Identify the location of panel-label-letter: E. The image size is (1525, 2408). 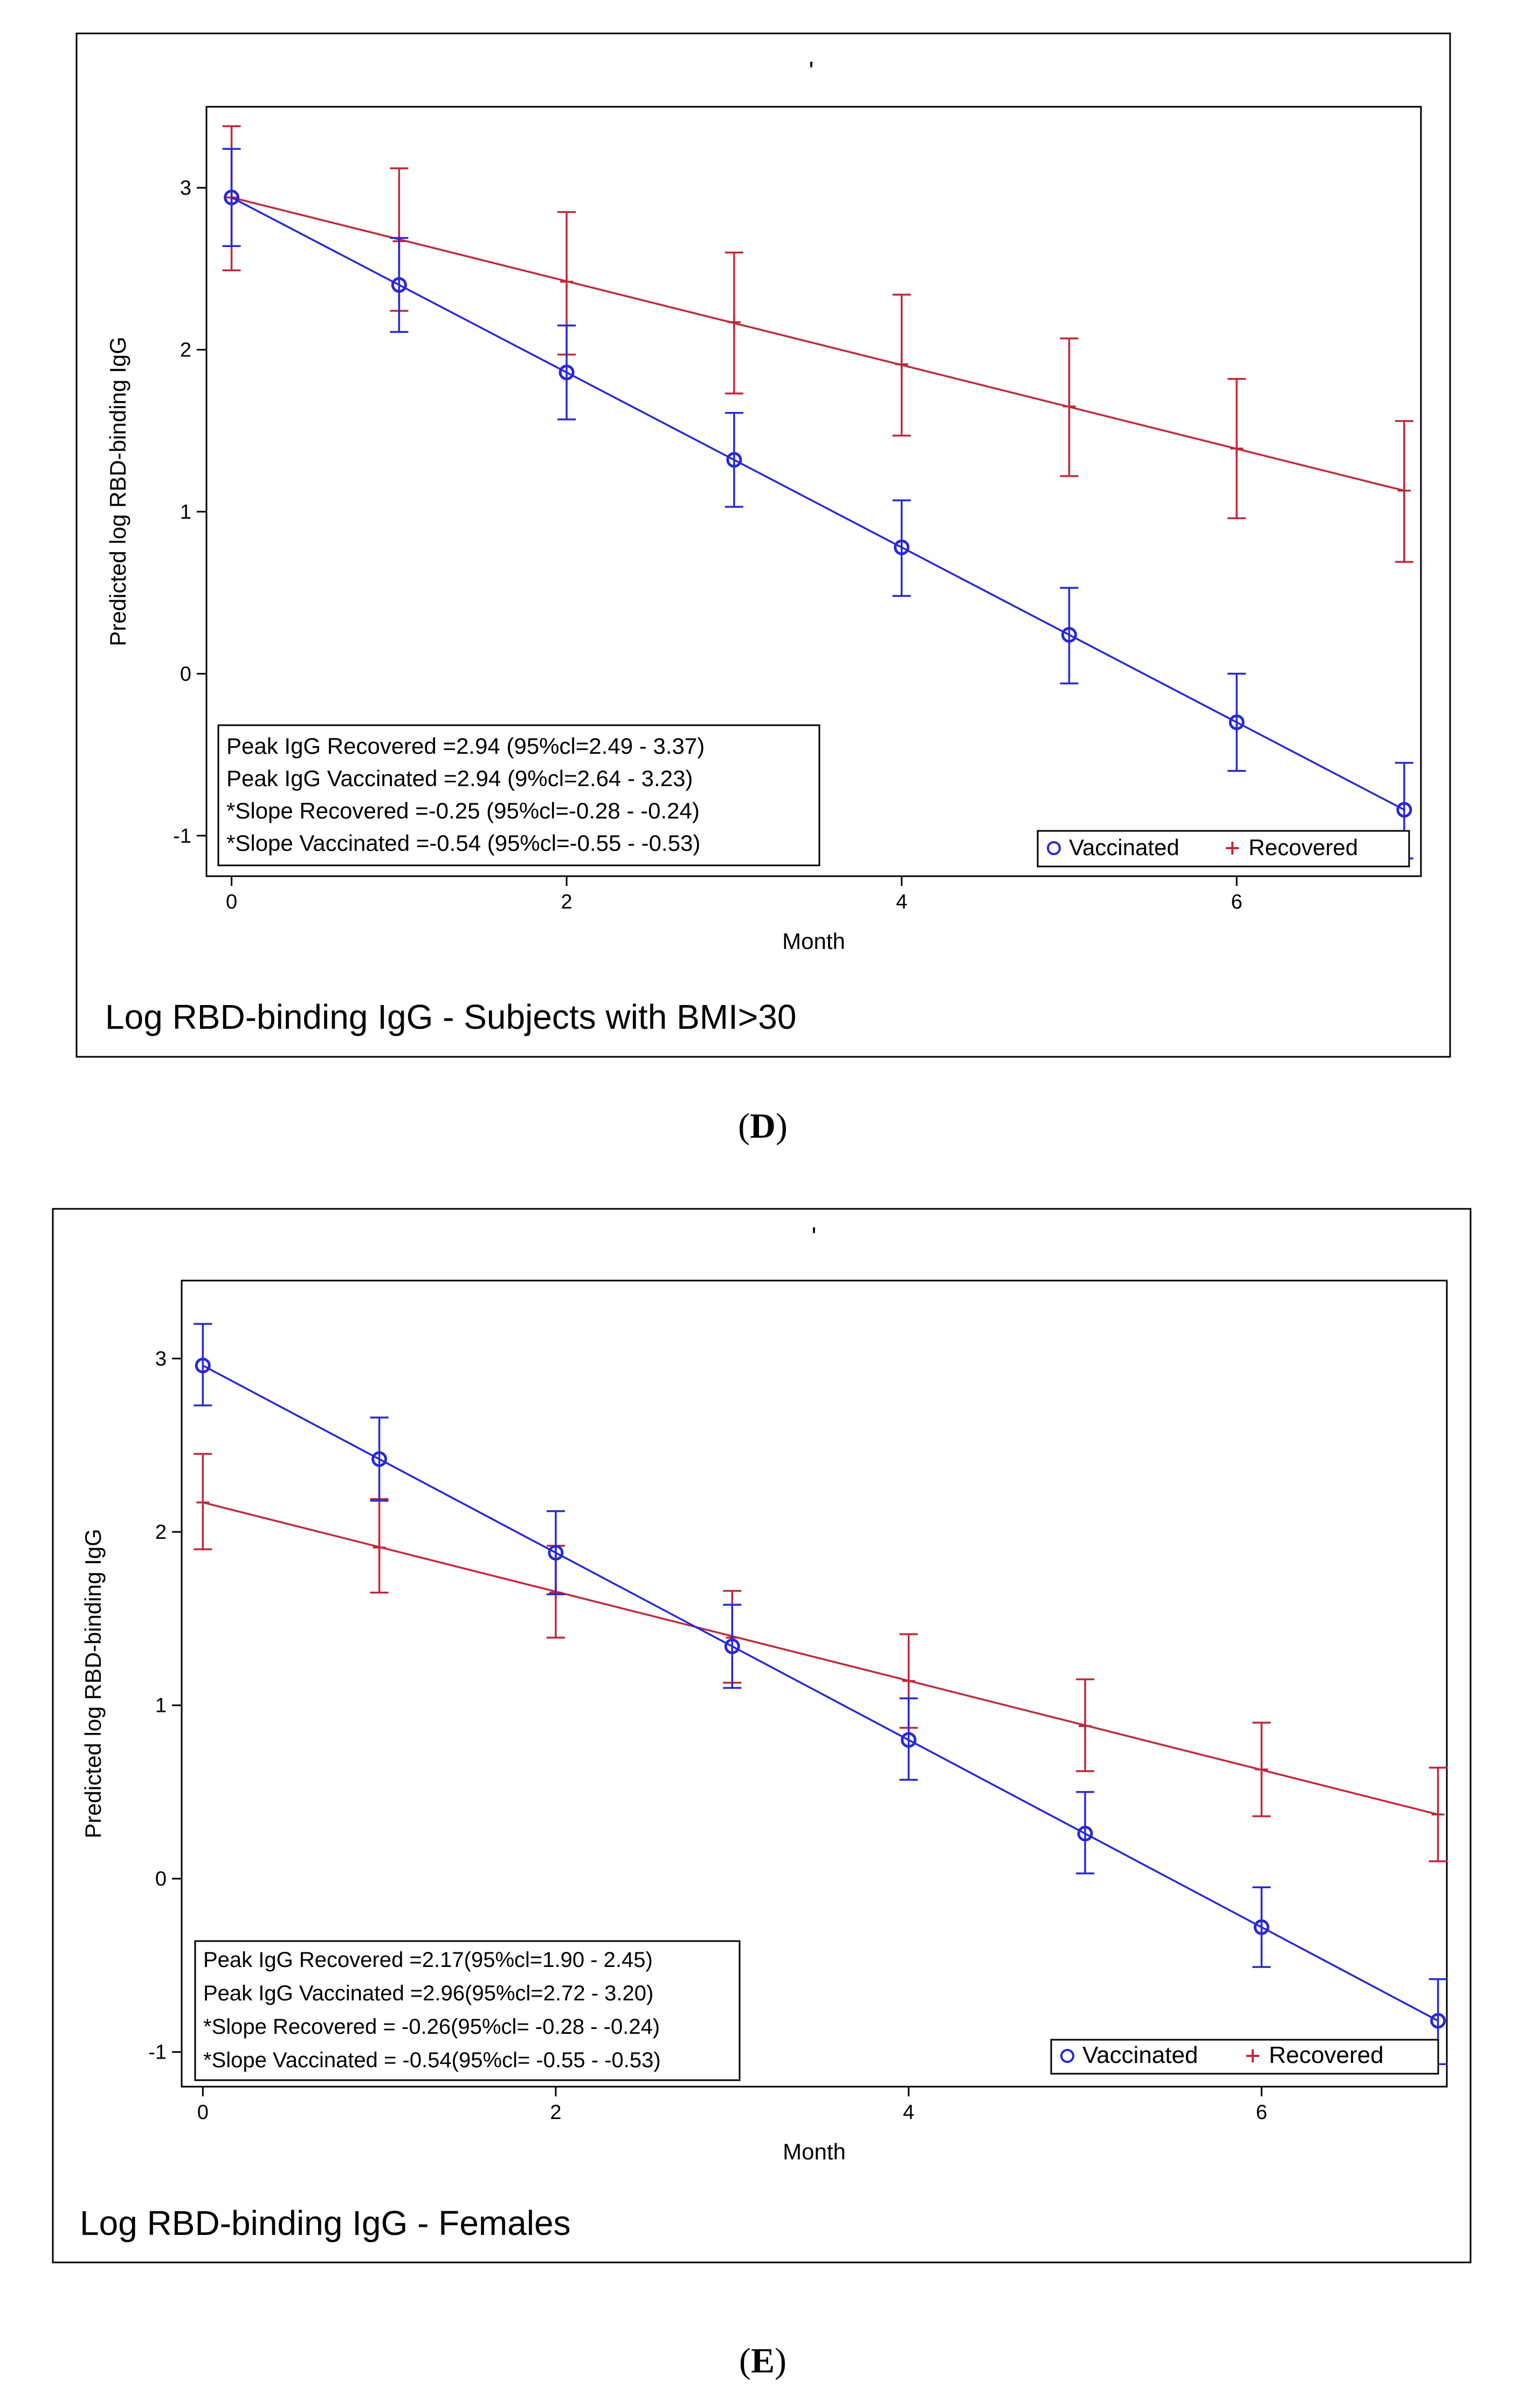
(763, 2361).